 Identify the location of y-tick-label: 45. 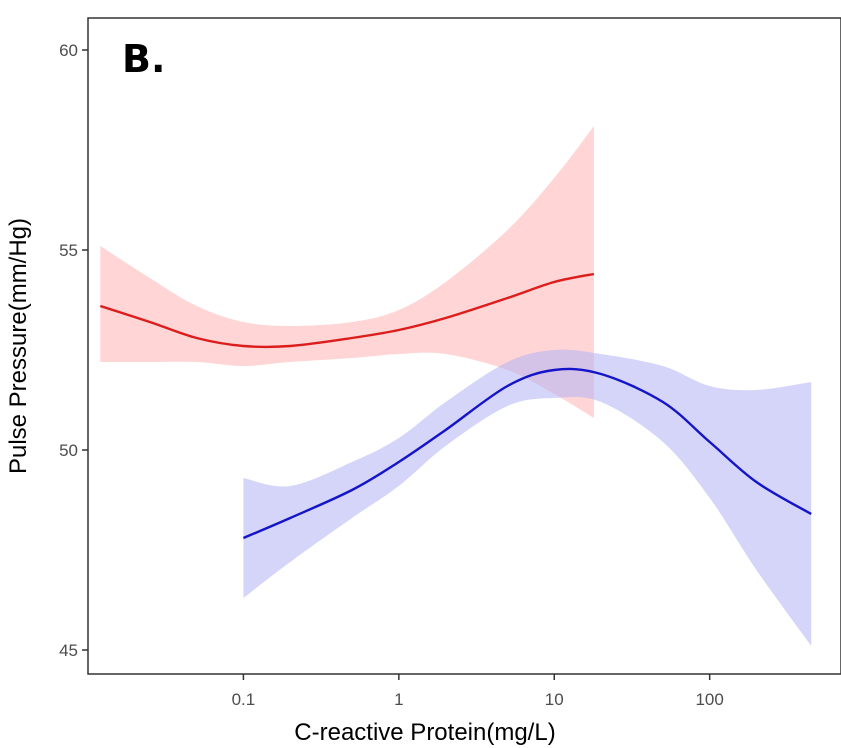
(68, 650).